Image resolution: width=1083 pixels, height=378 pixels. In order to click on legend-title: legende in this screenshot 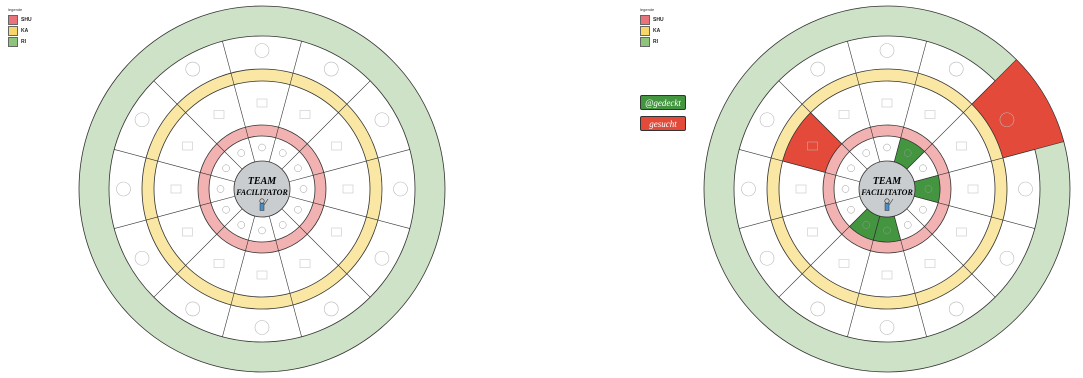, I will do `click(15, 9)`.